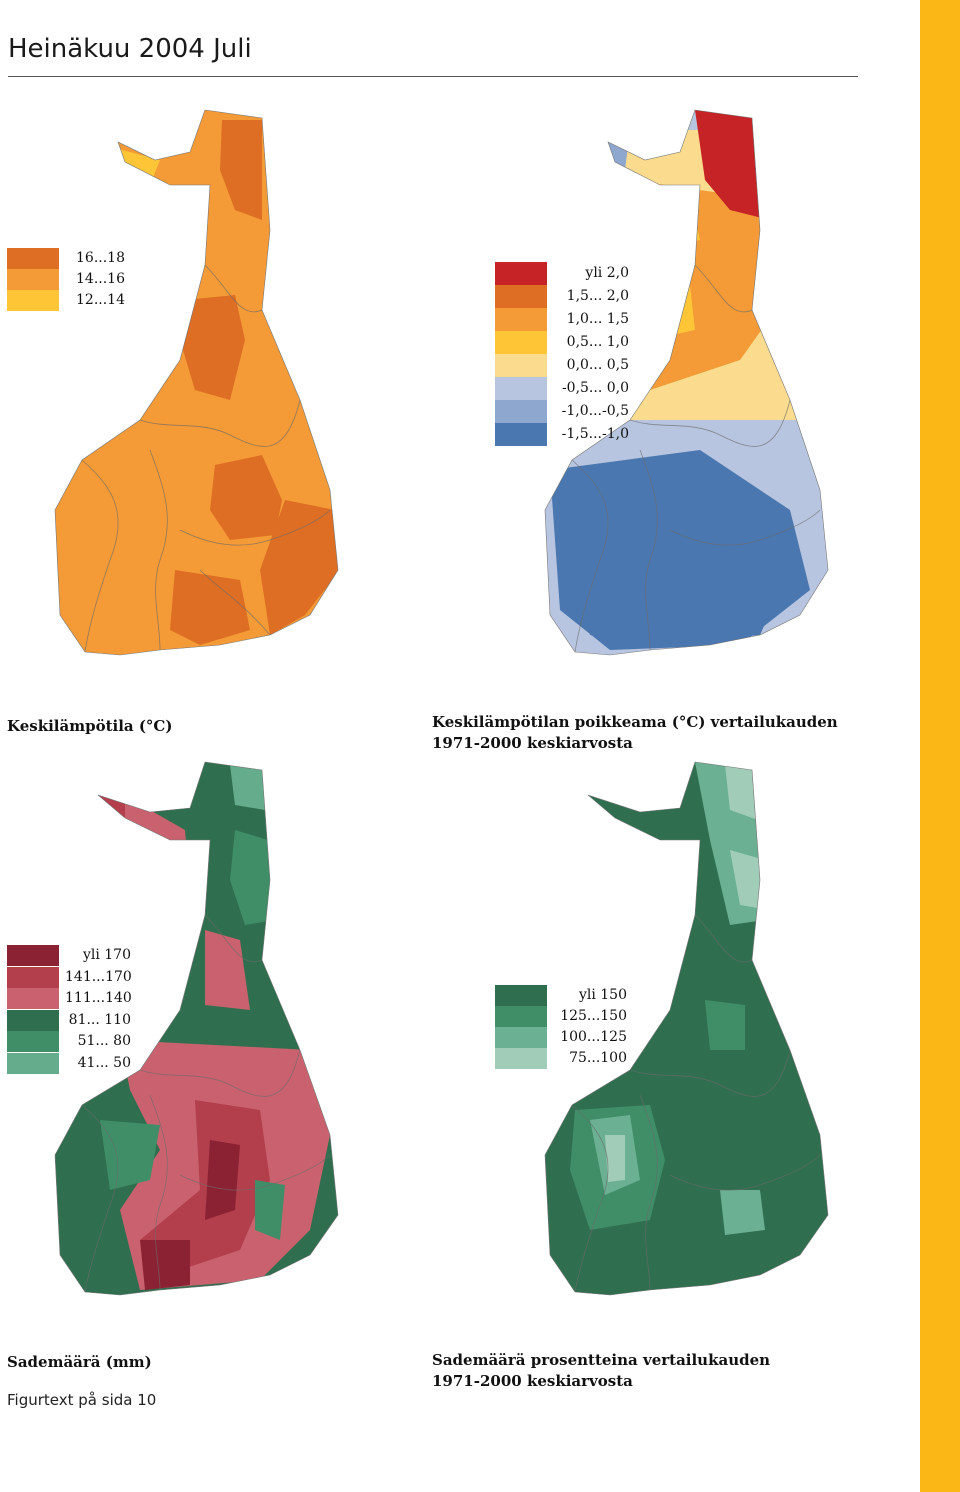  Describe the element at coordinates (100, 300) in the screenshot. I see `legend-label: 12...14` at that location.